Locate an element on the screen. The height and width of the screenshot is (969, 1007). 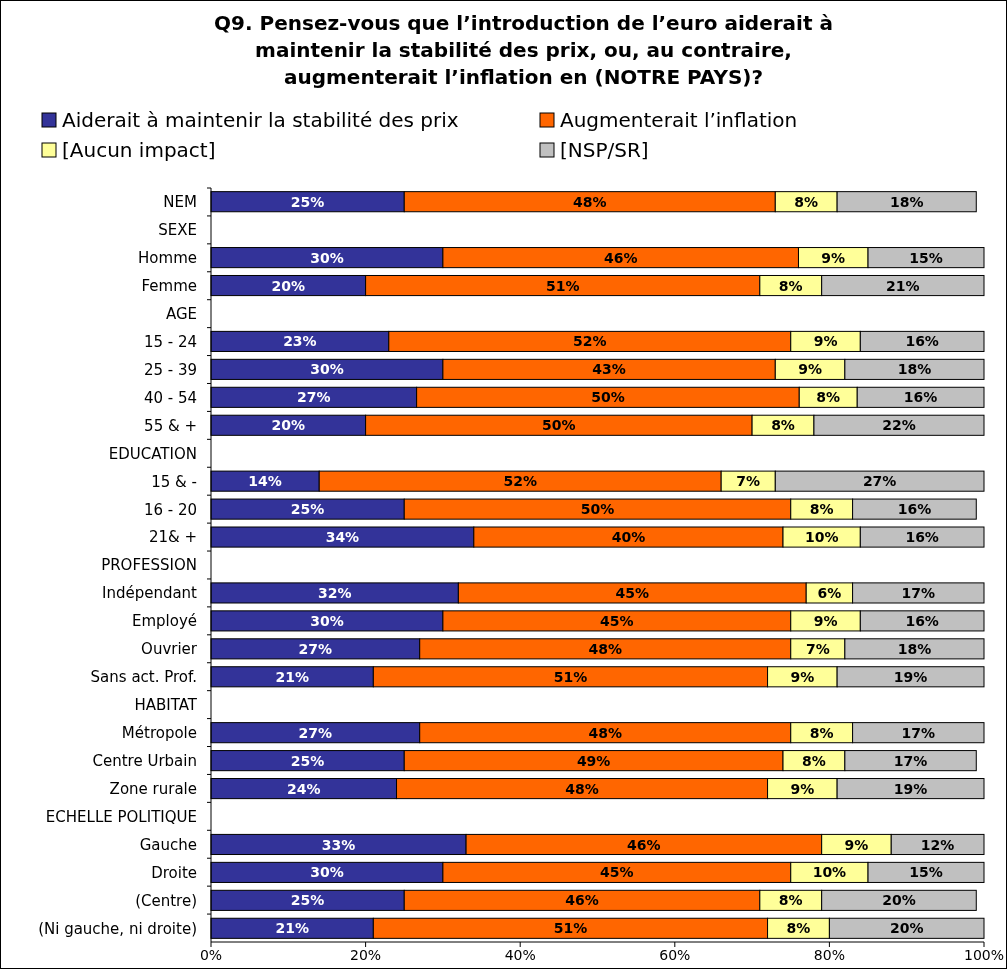
y-tick-label: Femme is located at coordinates (169, 285).